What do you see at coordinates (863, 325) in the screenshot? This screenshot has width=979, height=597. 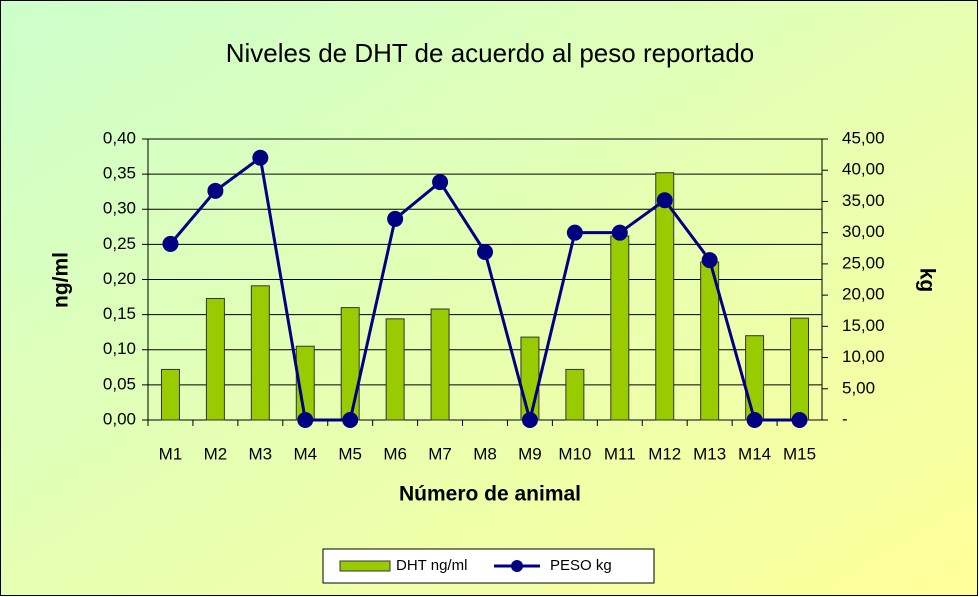 I see `y2-tick-label: 15,00` at bounding box center [863, 325].